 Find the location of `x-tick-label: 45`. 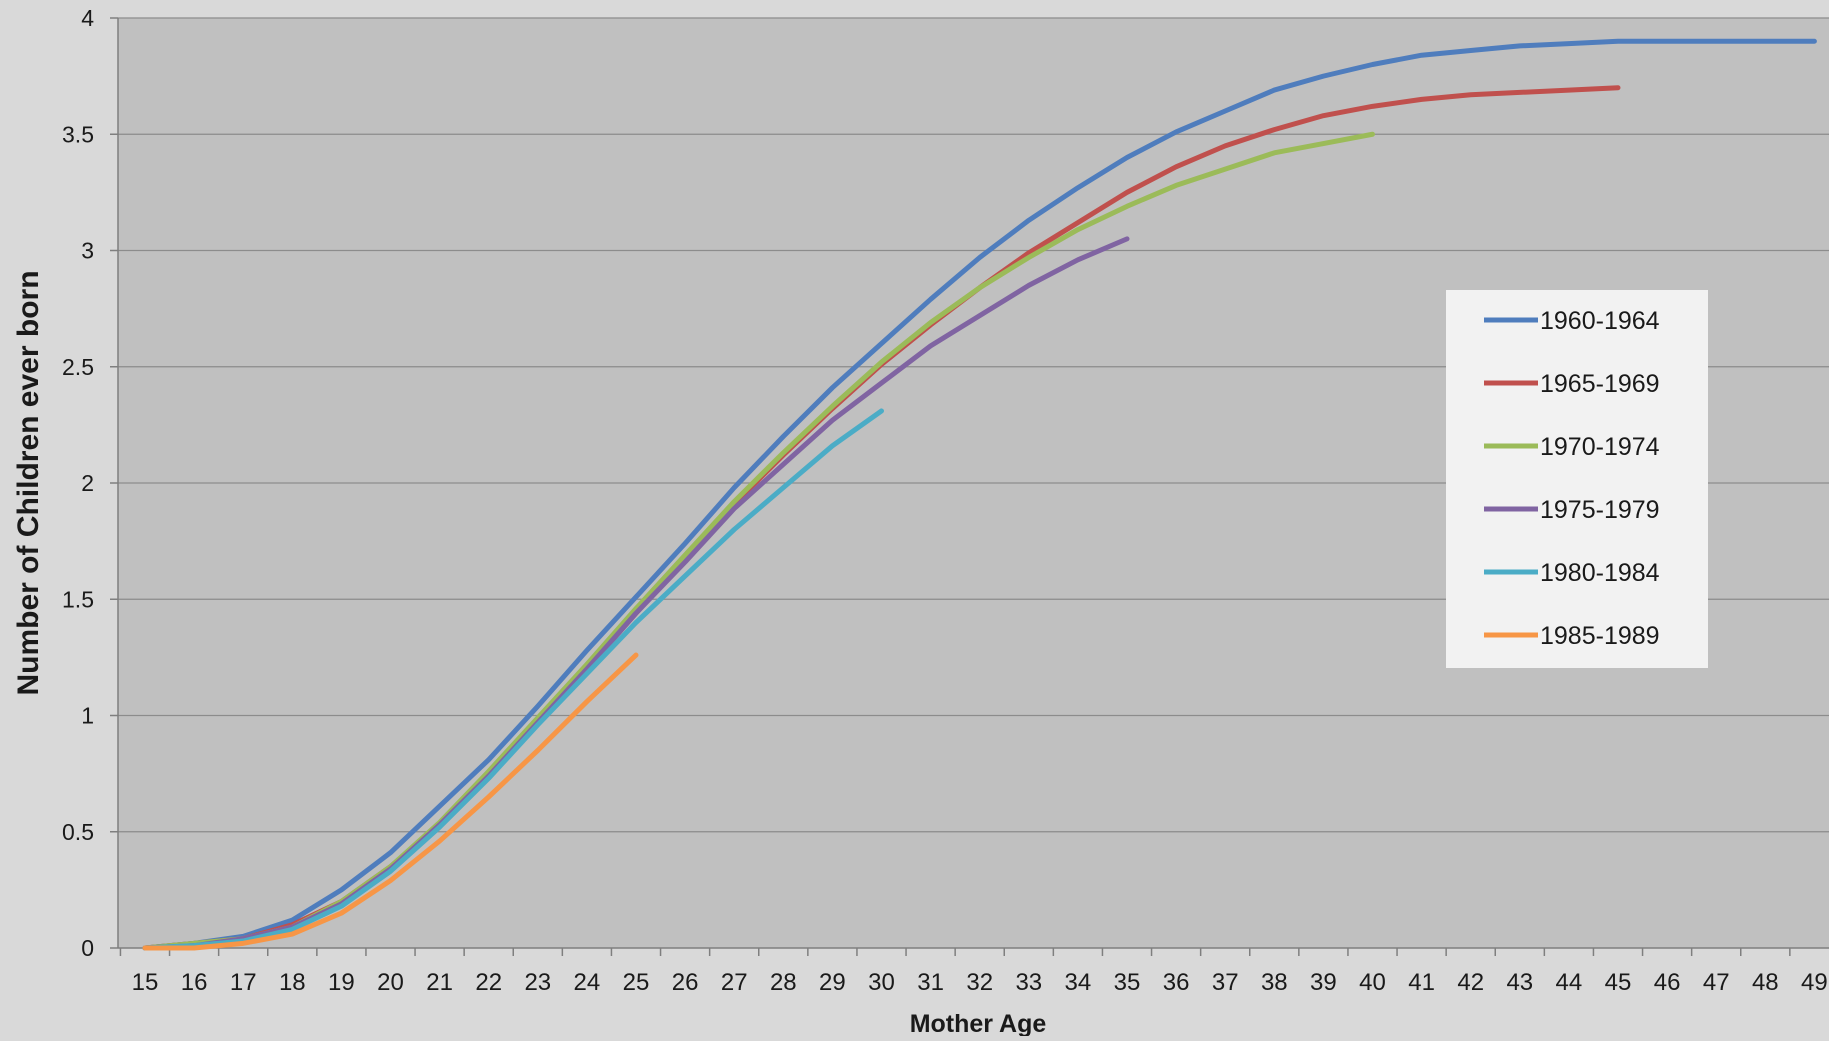

x-tick-label: 45 is located at coordinates (1618, 982).